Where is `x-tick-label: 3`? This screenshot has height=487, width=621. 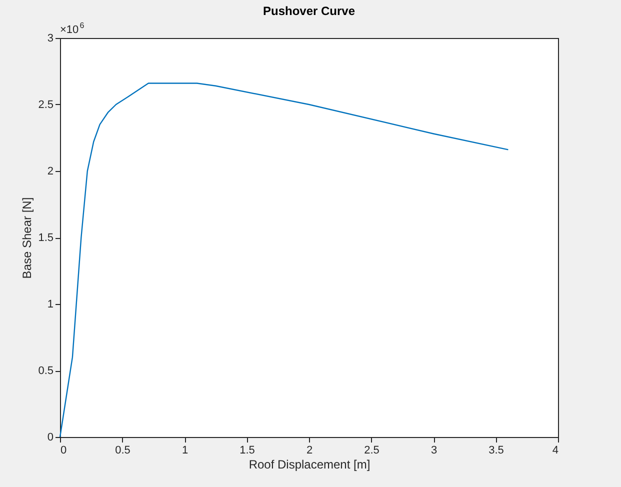
x-tick-label: 3 is located at coordinates (434, 450).